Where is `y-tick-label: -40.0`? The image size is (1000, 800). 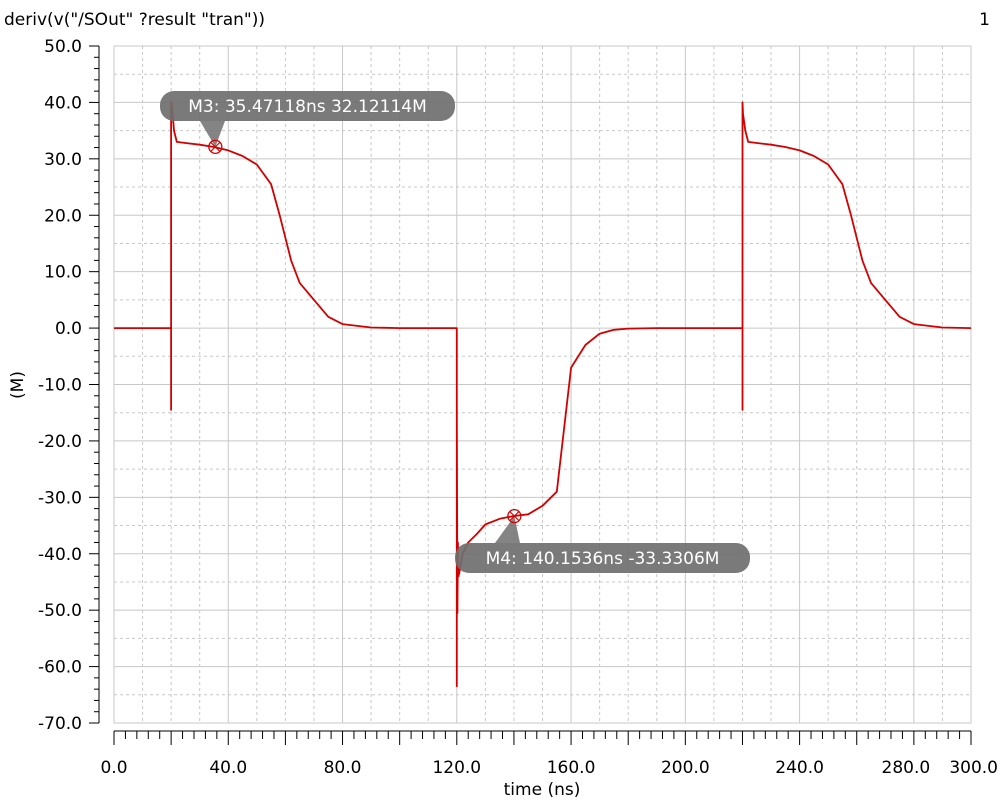 y-tick-label: -40.0 is located at coordinates (60, 555).